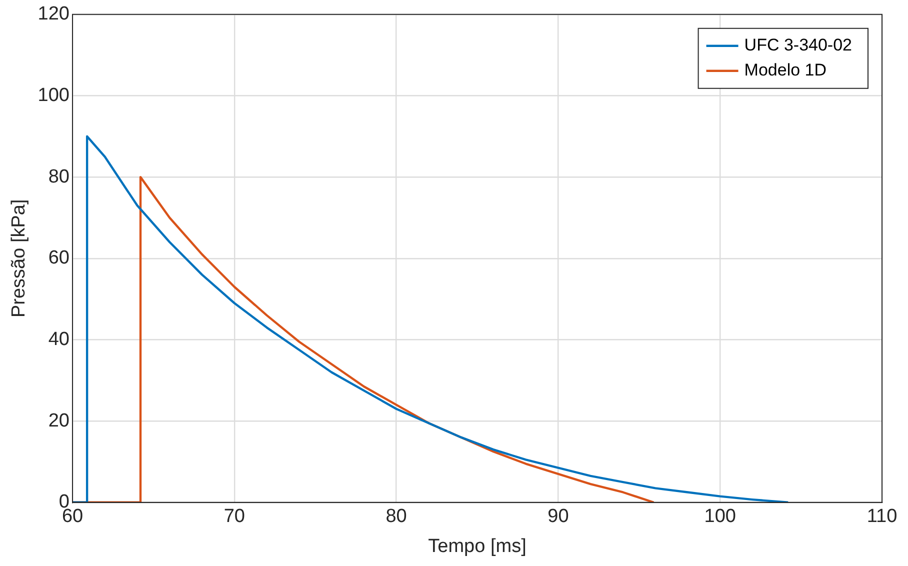 The height and width of the screenshot is (566, 908). Describe the element at coordinates (234, 517) in the screenshot. I see `x-tick-label: 70` at that location.